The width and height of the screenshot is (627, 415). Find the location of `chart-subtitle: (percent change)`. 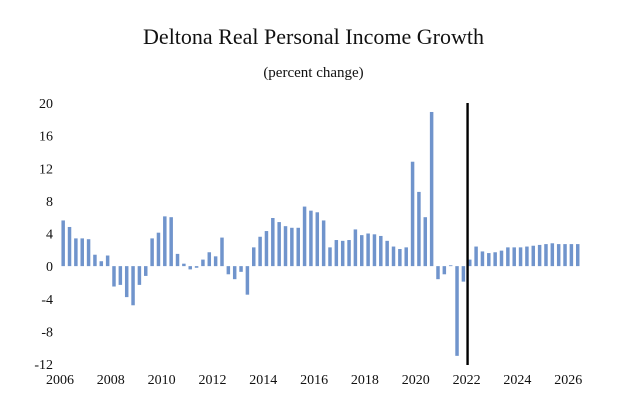

chart-subtitle: (percent change) is located at coordinates (313, 73).